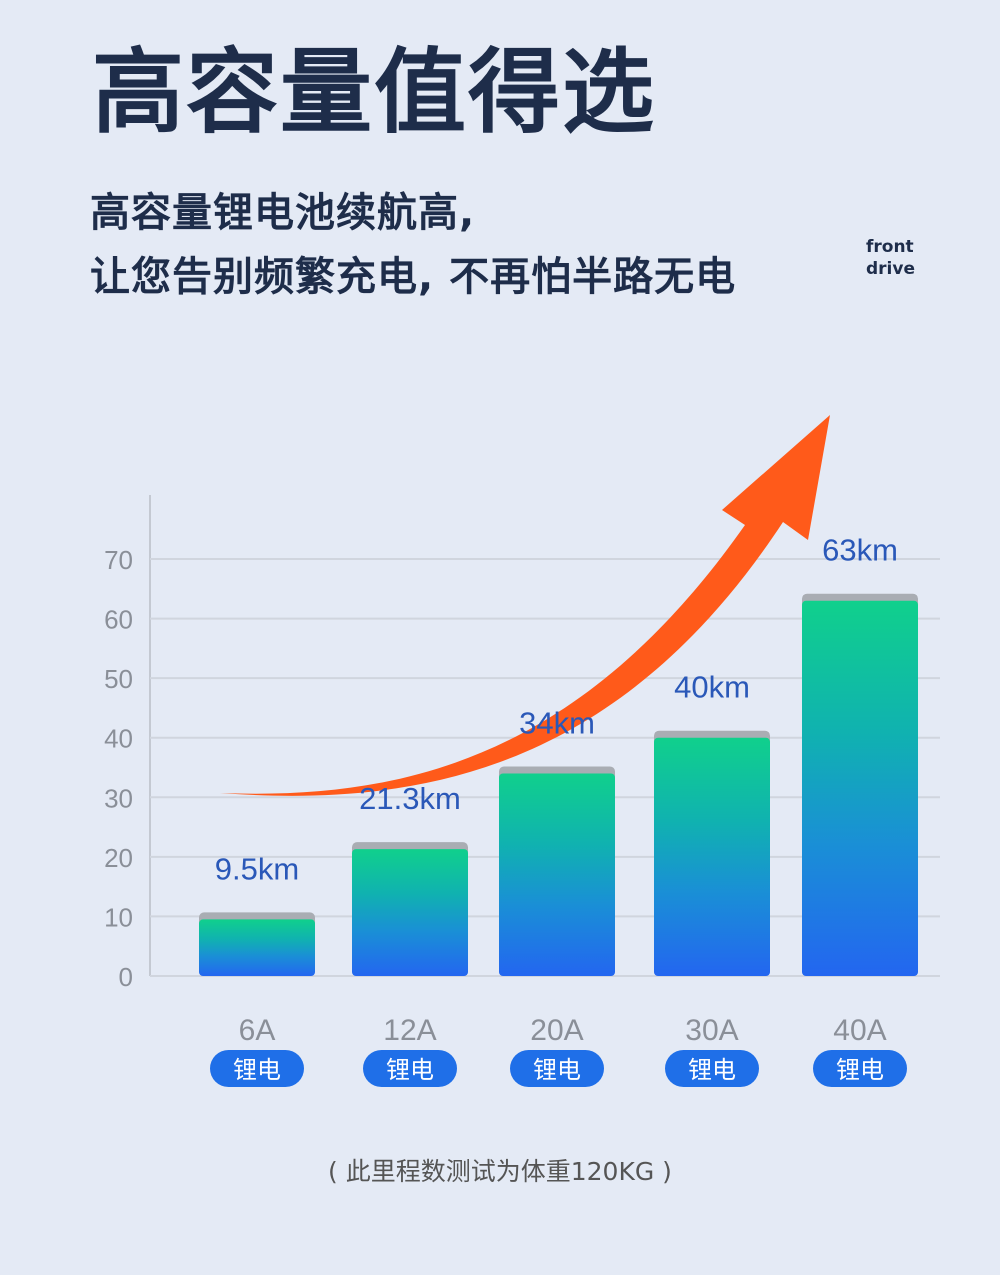 This screenshot has width=1000, height=1275. I want to click on brand-line-1: front, so click(890, 247).